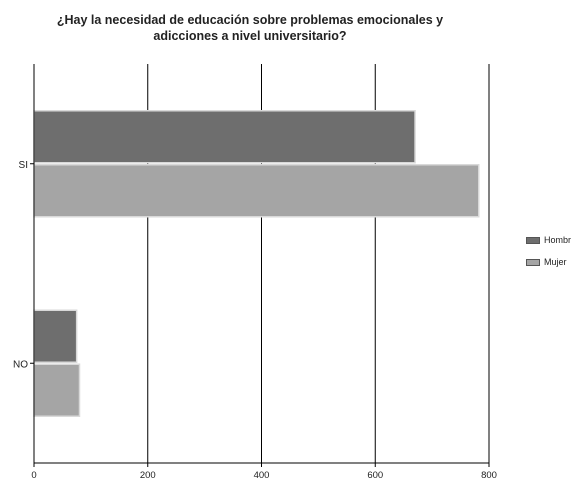 This screenshot has height=480, width=576. I want to click on legend: Hombr Mujer, so click(548, 256).